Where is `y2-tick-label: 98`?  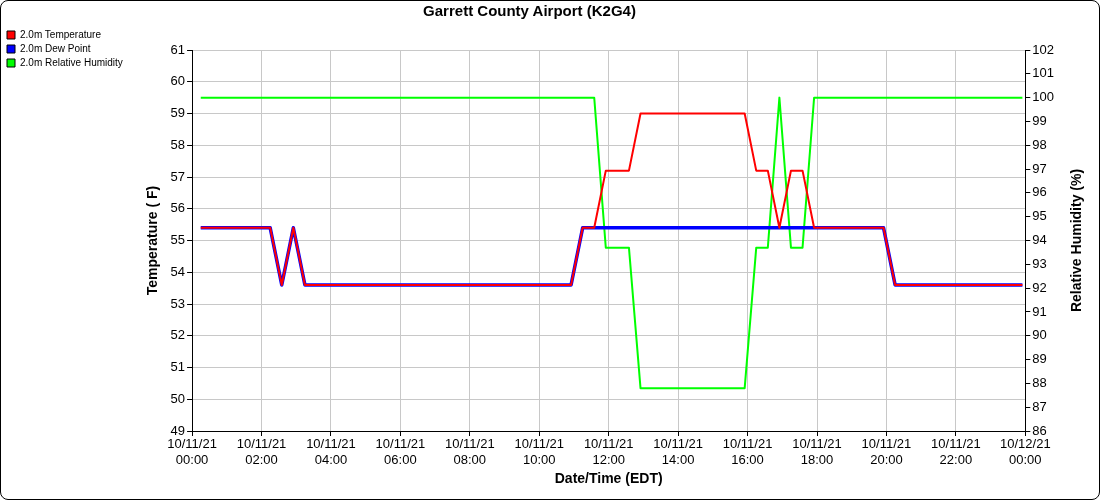 y2-tick-label: 98 is located at coordinates (1039, 144).